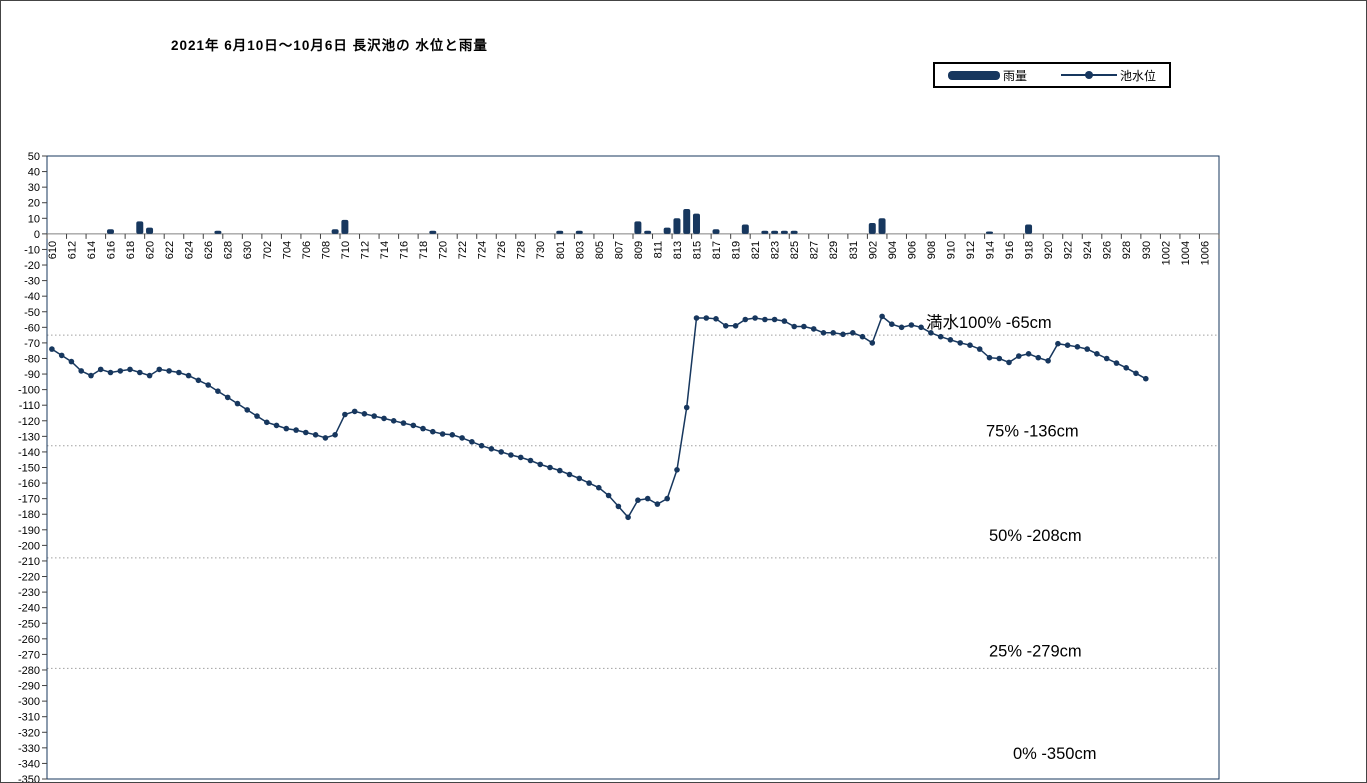 This screenshot has height=783, width=1367. What do you see at coordinates (854, 250) in the screenshot?
I see `x-axis-label: 831` at bounding box center [854, 250].